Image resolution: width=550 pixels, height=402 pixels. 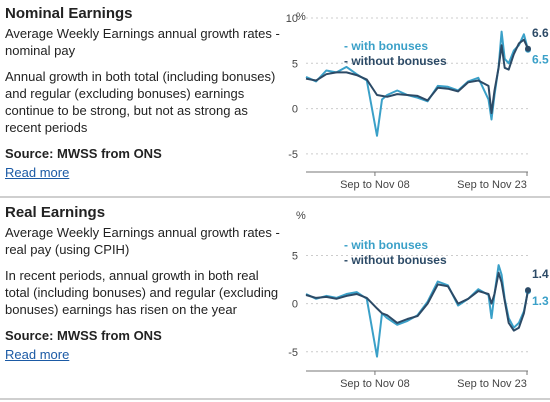 What do you see at coordinates (295, 110) in the screenshot?
I see `chart-0-y-tick-label-1: 0` at bounding box center [295, 110].